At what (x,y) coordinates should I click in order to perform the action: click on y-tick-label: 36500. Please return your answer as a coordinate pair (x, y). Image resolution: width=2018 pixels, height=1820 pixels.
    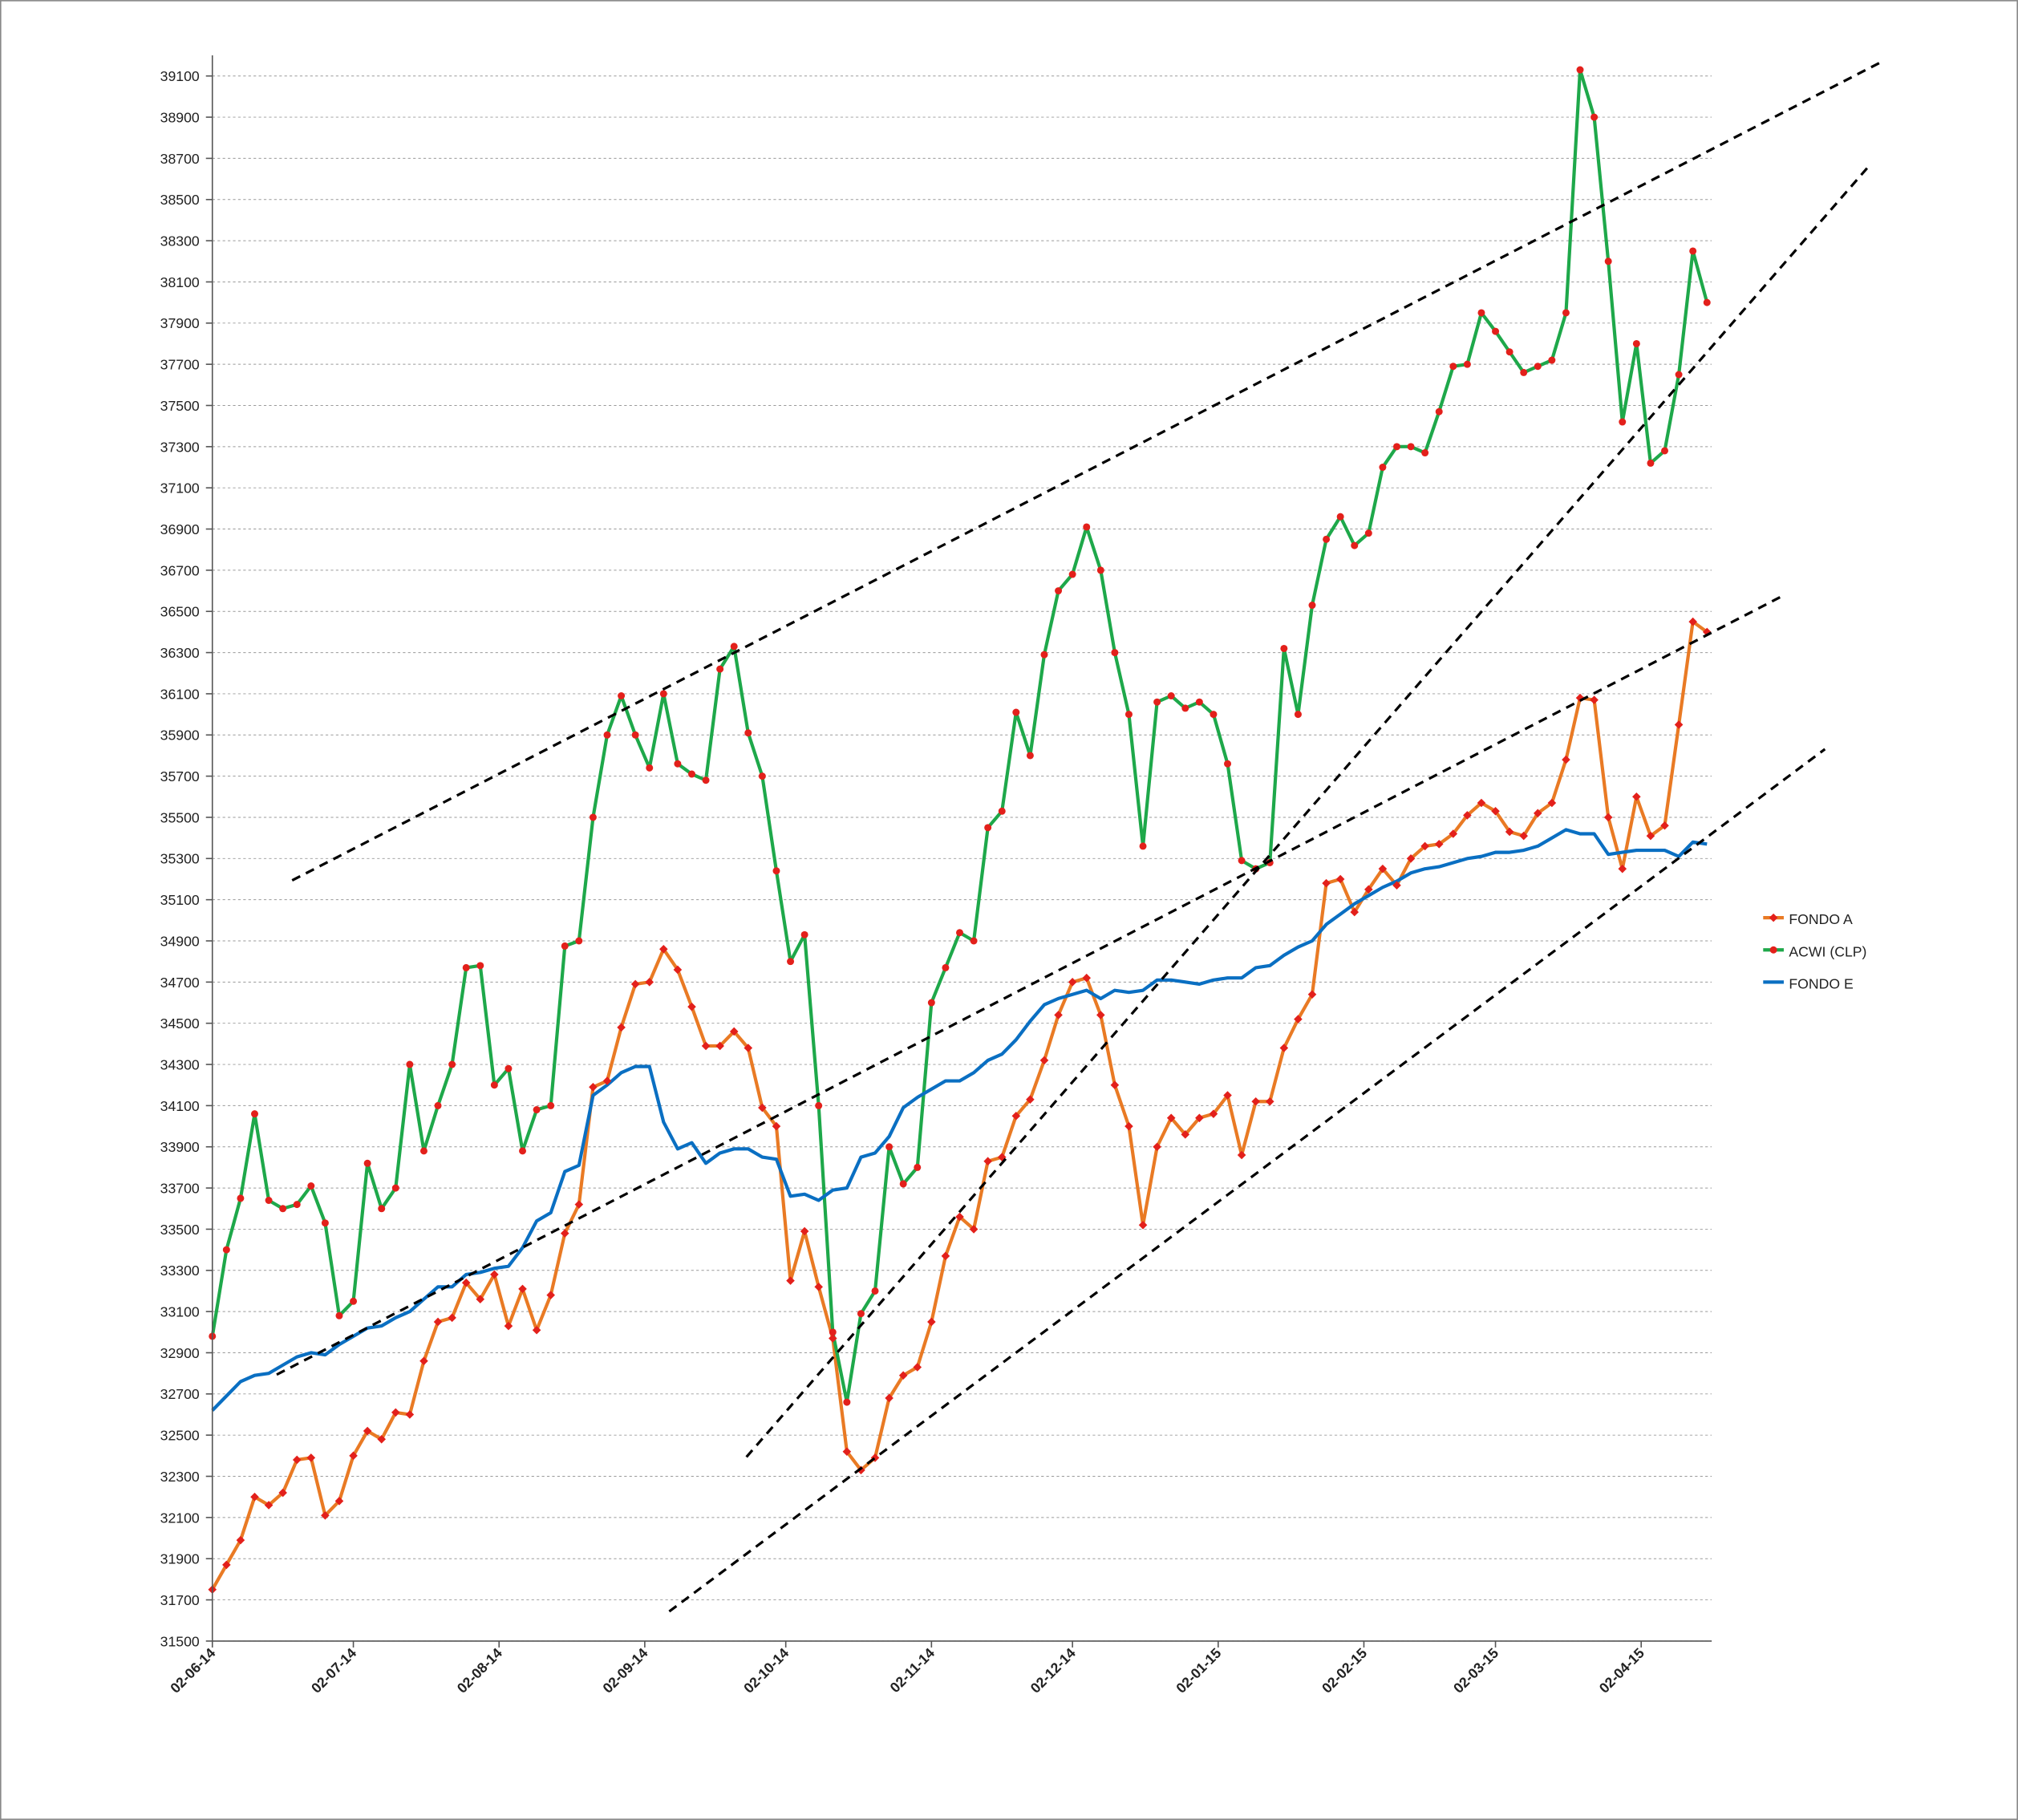
    Looking at the image, I should click on (180, 612).